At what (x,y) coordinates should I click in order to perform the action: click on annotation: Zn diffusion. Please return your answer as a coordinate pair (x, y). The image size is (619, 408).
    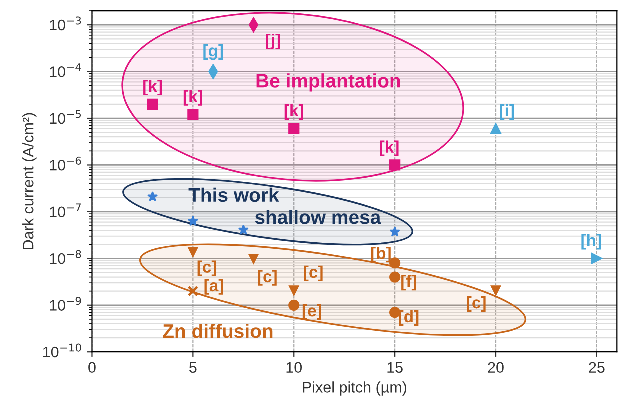
    Looking at the image, I should click on (218, 331).